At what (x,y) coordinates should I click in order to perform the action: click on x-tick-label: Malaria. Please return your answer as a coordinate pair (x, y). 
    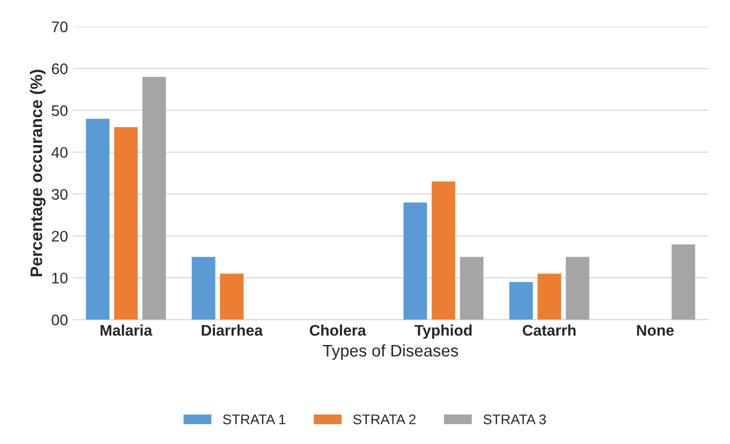
    Looking at the image, I should click on (126, 330).